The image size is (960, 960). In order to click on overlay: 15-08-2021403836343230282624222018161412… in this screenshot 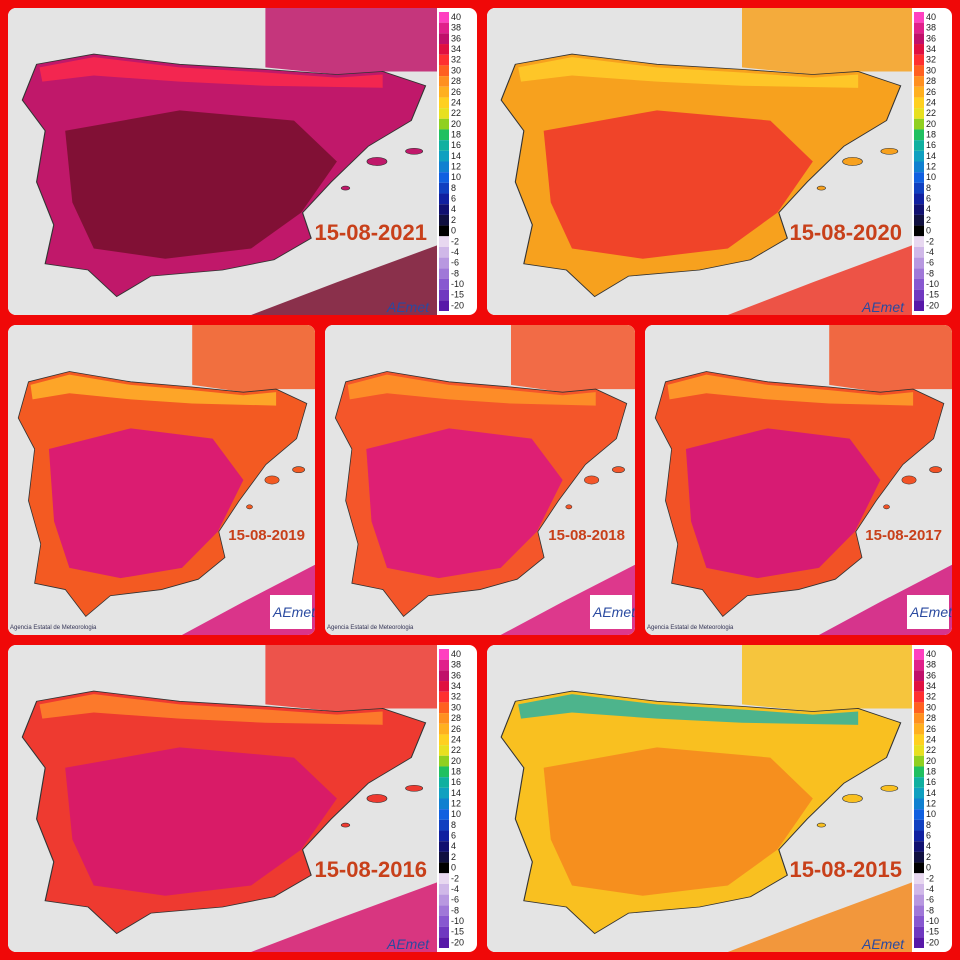, I will do `click(389, 163)`.